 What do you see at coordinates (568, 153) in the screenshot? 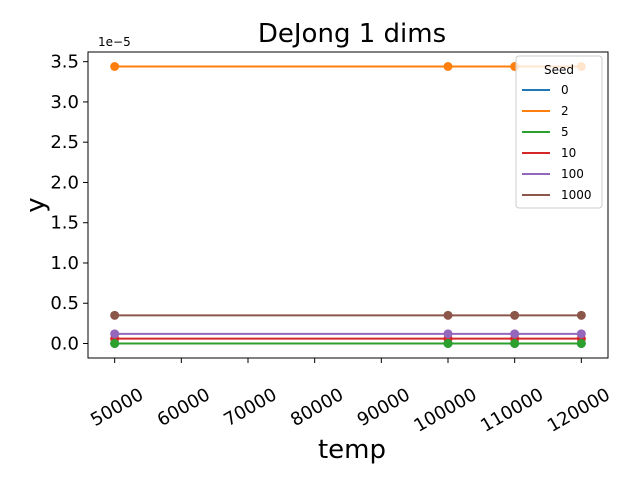
I see `legend-label-10: 10` at bounding box center [568, 153].